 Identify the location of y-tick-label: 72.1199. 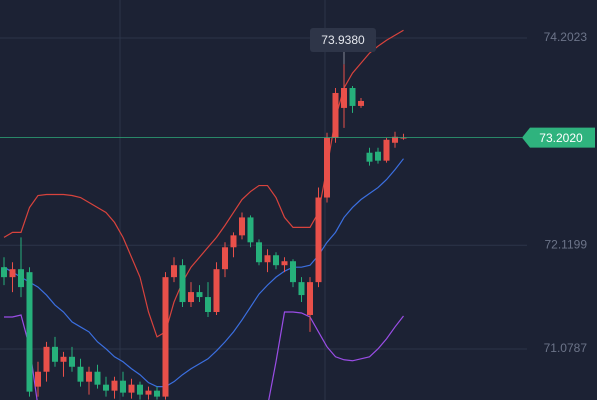
(566, 244).